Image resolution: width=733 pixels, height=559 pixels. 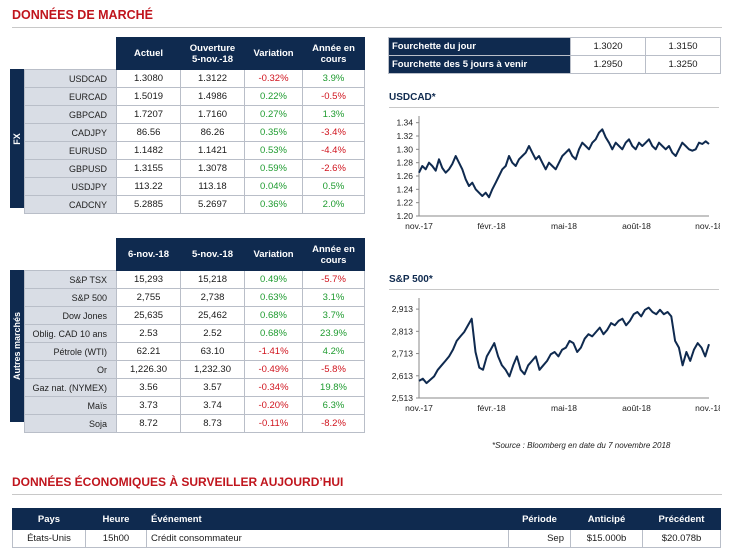 What do you see at coordinates (539, 519) in the screenshot?
I see `eco-header-periode: Période` at bounding box center [539, 519].